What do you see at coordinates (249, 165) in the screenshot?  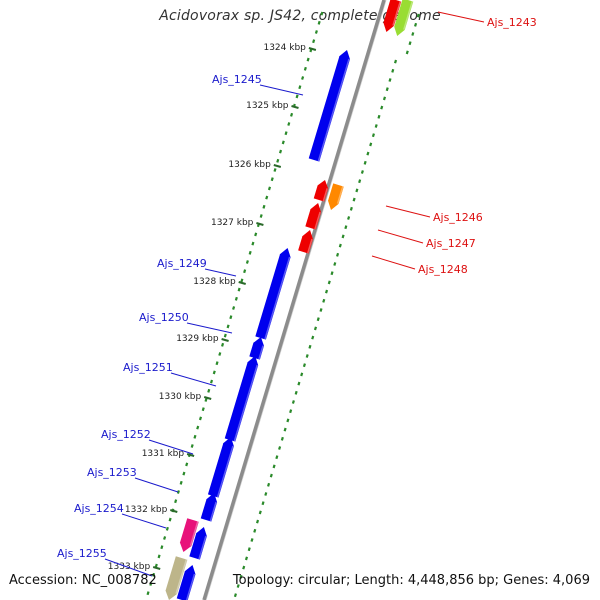 I see `ruler-tick-label: 1326 kbp` at bounding box center [249, 165].